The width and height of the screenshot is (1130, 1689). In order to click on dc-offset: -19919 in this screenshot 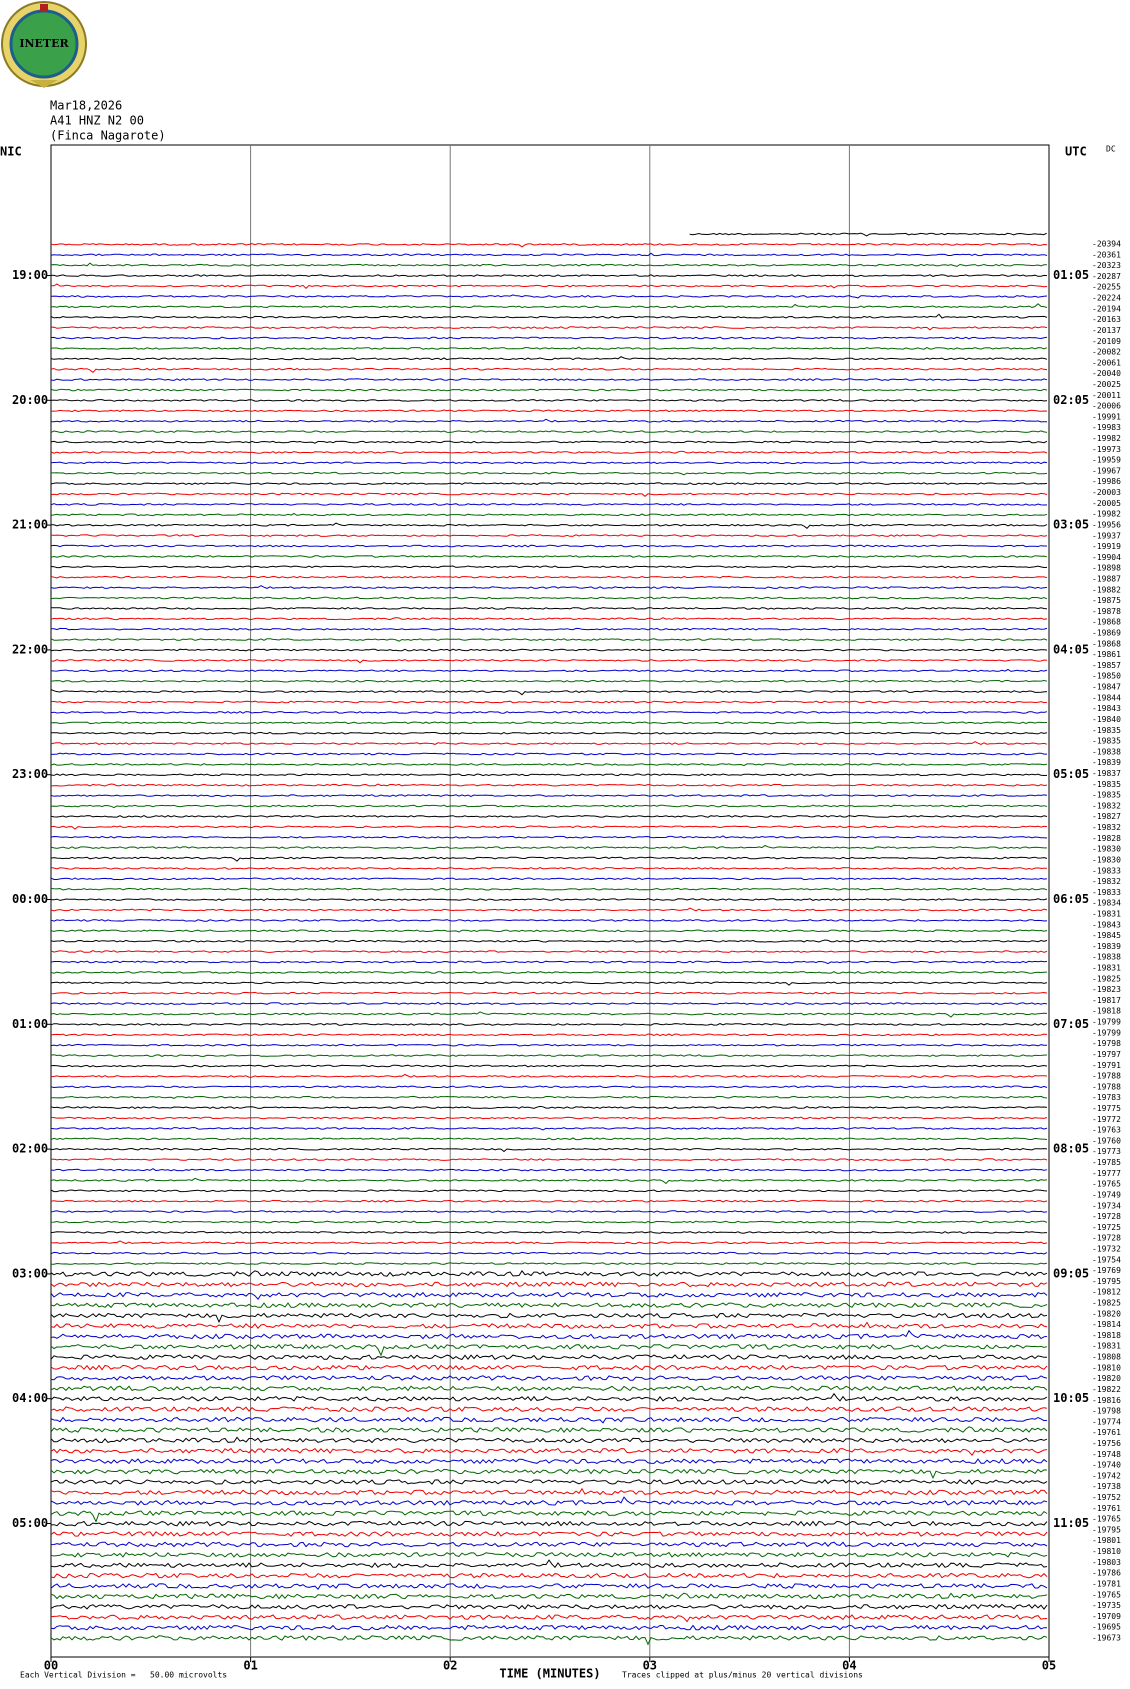, I will do `click(1106, 546)`.